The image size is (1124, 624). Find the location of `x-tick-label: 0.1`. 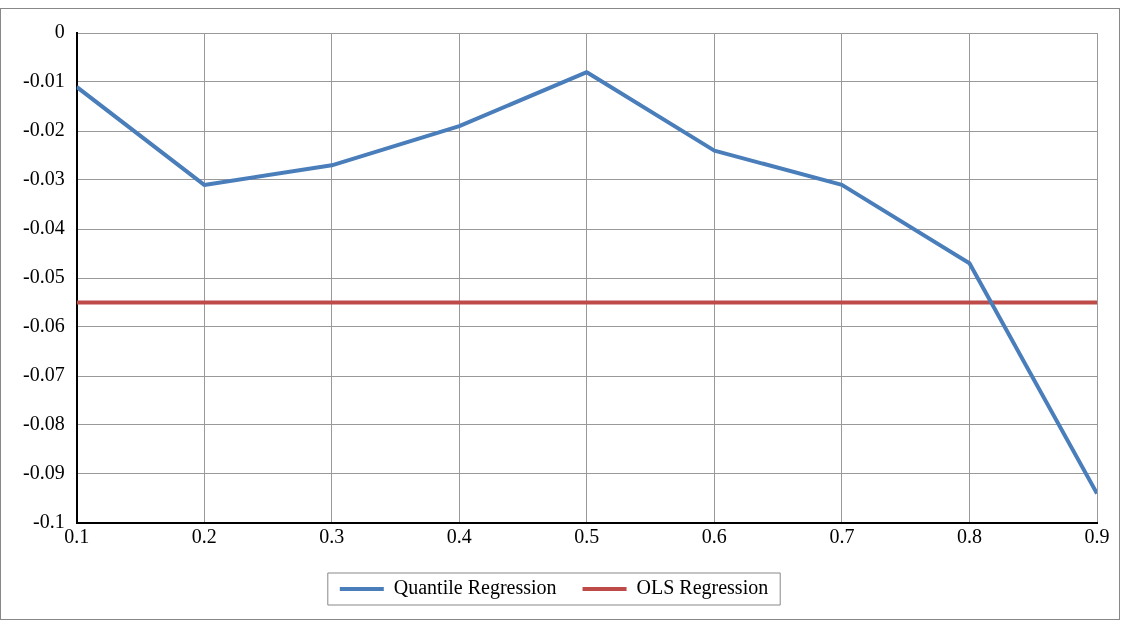

x-tick-label: 0.1 is located at coordinates (77, 536).